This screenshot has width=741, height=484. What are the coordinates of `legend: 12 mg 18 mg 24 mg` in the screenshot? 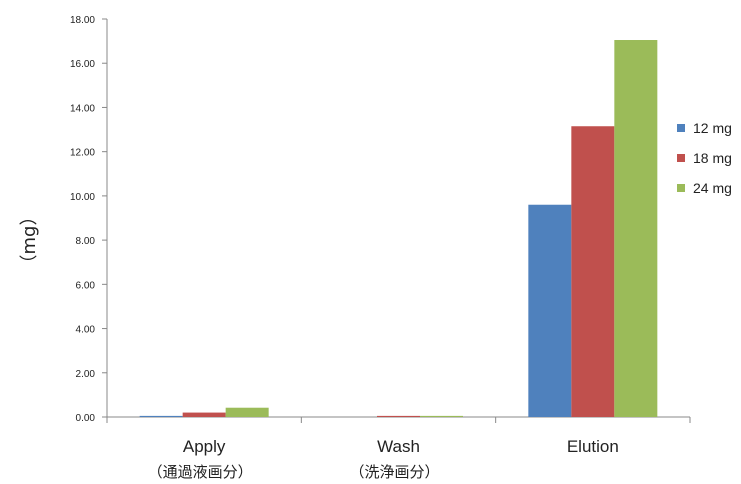 It's located at (704, 158).